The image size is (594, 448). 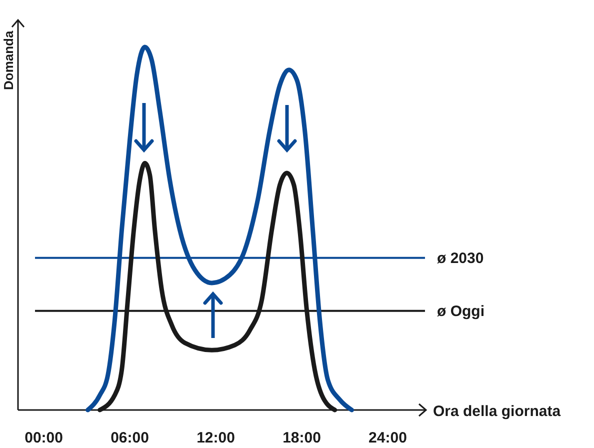 I want to click on ref-line-label: ø Oggi, so click(x=460, y=311).